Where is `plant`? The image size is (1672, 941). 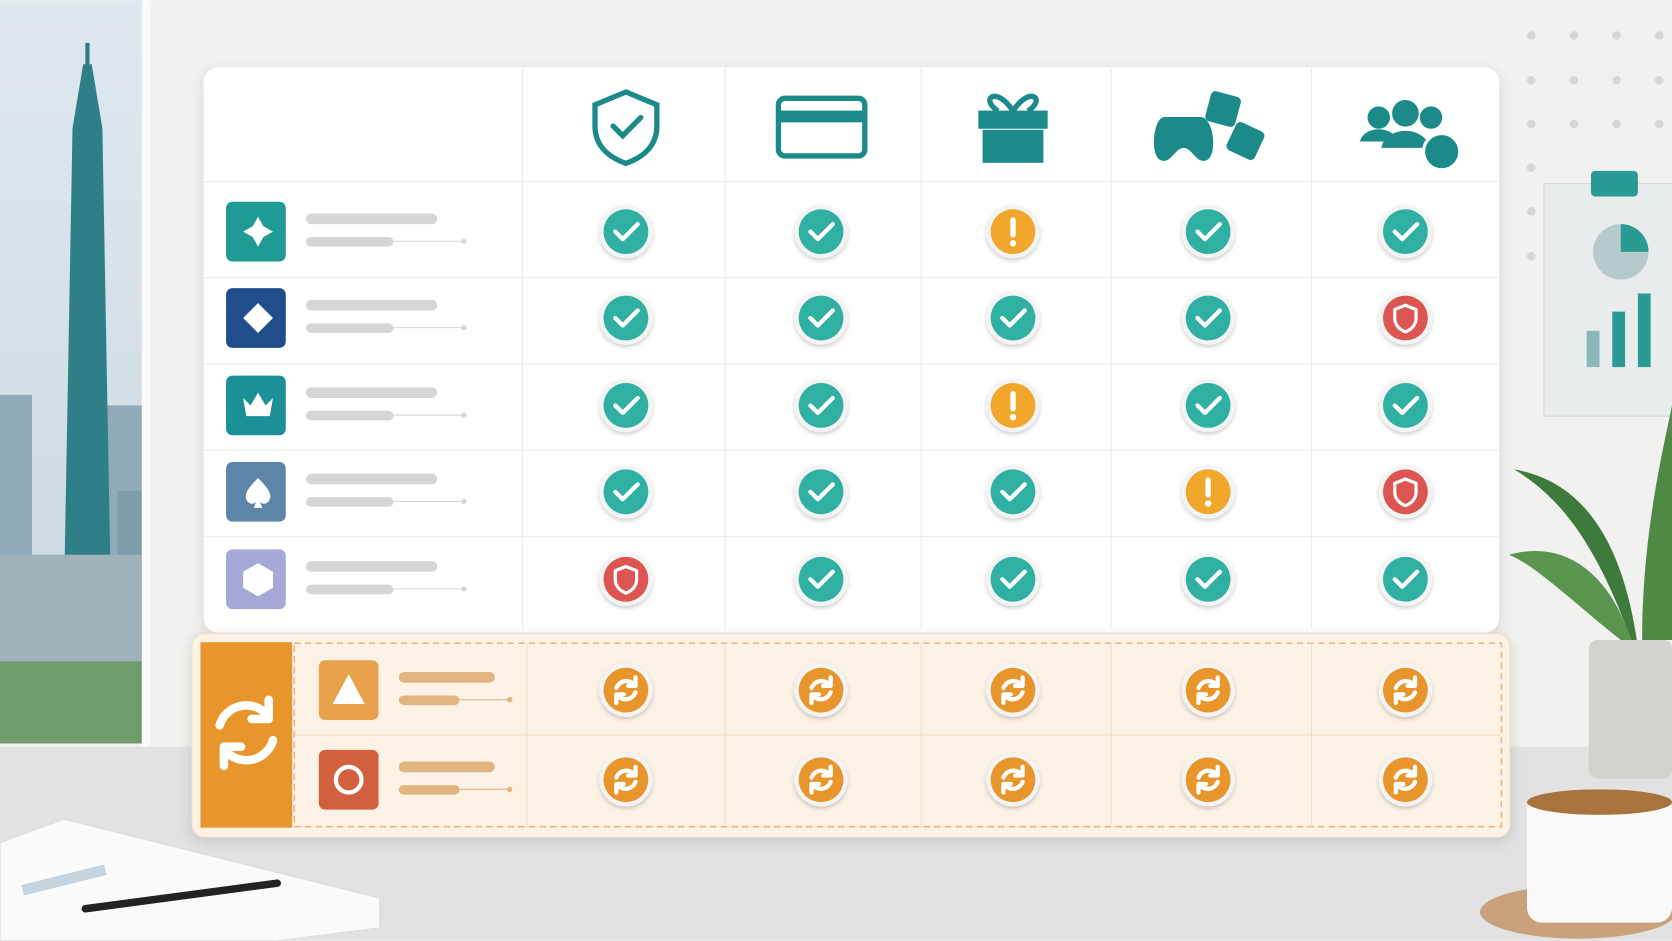
plant is located at coordinates (1590, 592).